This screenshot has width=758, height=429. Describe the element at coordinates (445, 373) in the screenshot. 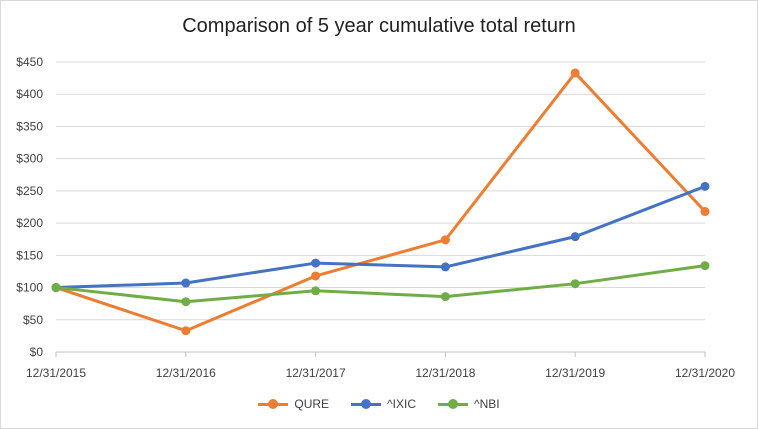

I see `x-tick-label: 12/31/2018` at that location.